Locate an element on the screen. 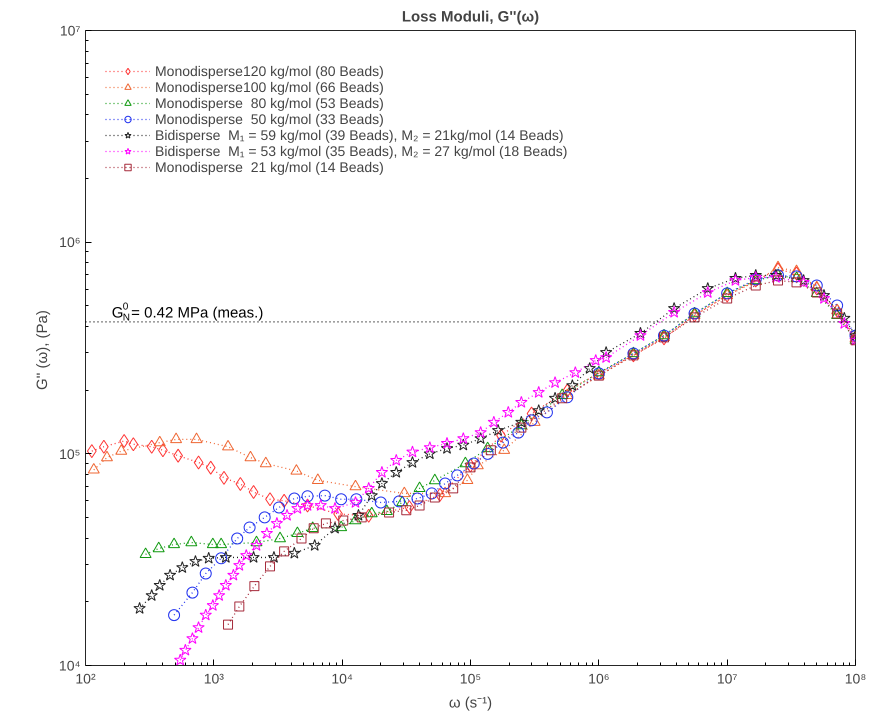 The width and height of the screenshot is (875, 724). legend-label: Bidisperse M₁ = 59 kg/mol (39 Beads), M₂ = 21kg/mol (14 Beads) is located at coordinates (359, 135).